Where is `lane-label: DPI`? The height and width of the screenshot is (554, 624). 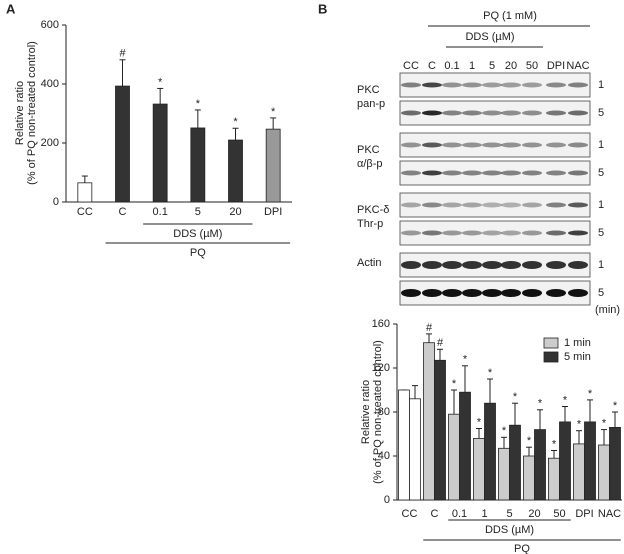
lane-label: DPI is located at coordinates (556, 66).